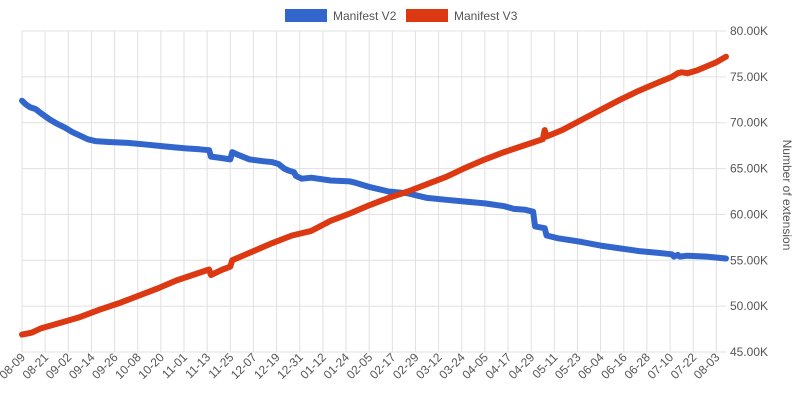 The height and width of the screenshot is (400, 800). What do you see at coordinates (151, 366) in the screenshot?
I see `x-tick-label: 10-20` at bounding box center [151, 366].